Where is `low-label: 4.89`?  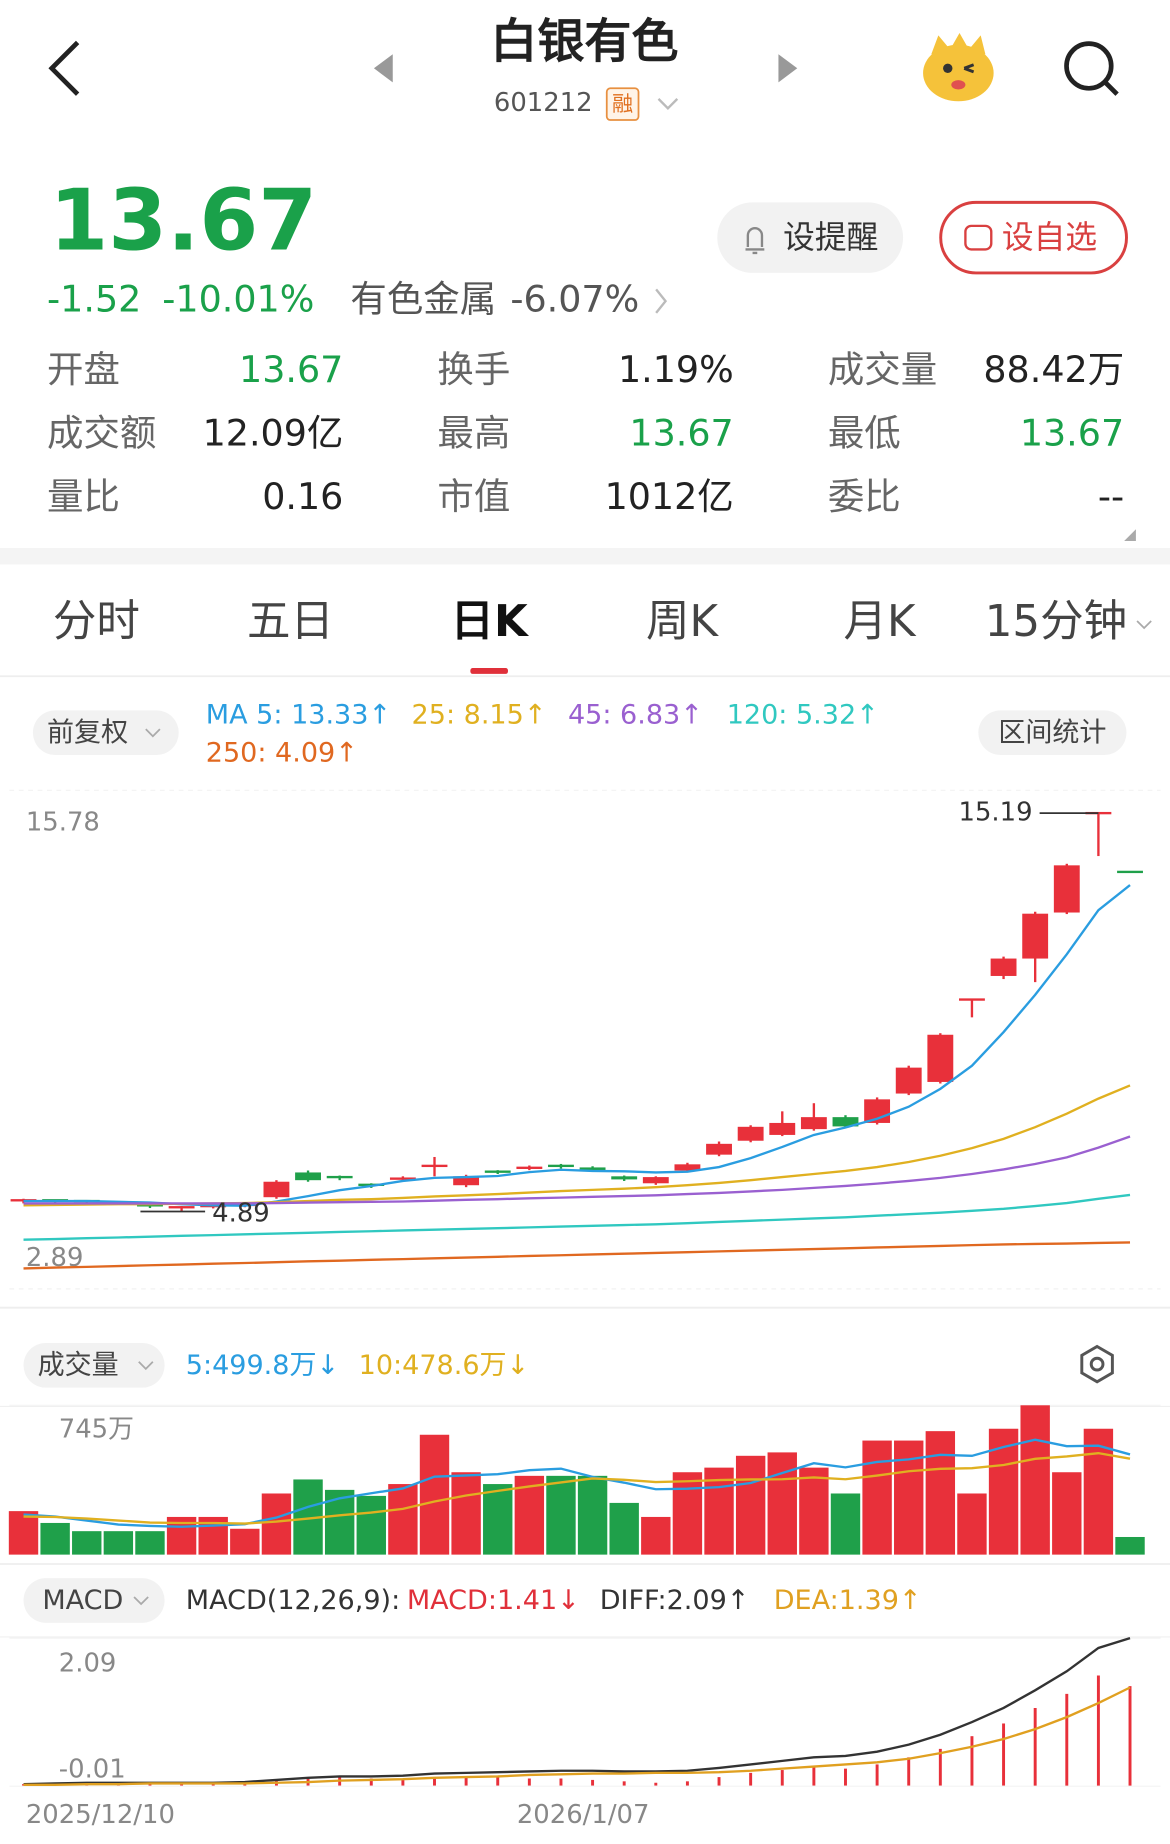 low-label: 4.89 is located at coordinates (241, 1213).